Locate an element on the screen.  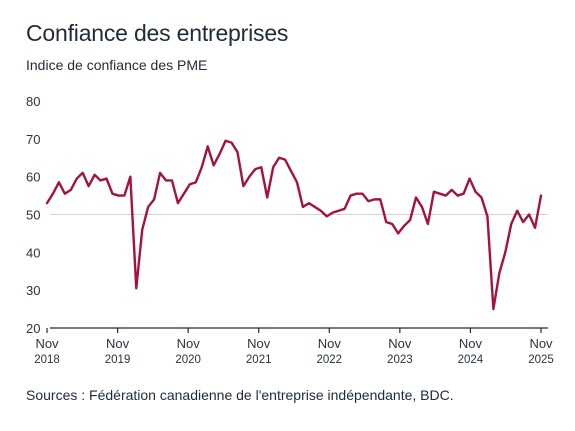
x-tick-year: 2018 is located at coordinates (47, 360).